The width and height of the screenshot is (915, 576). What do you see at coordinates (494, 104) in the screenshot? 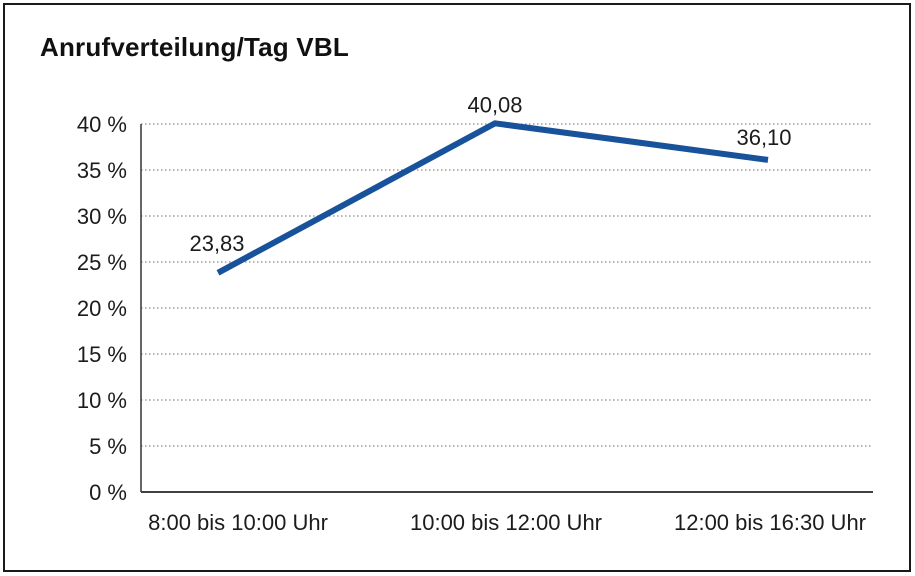
I see `data-point-label: 40,08` at bounding box center [494, 104].